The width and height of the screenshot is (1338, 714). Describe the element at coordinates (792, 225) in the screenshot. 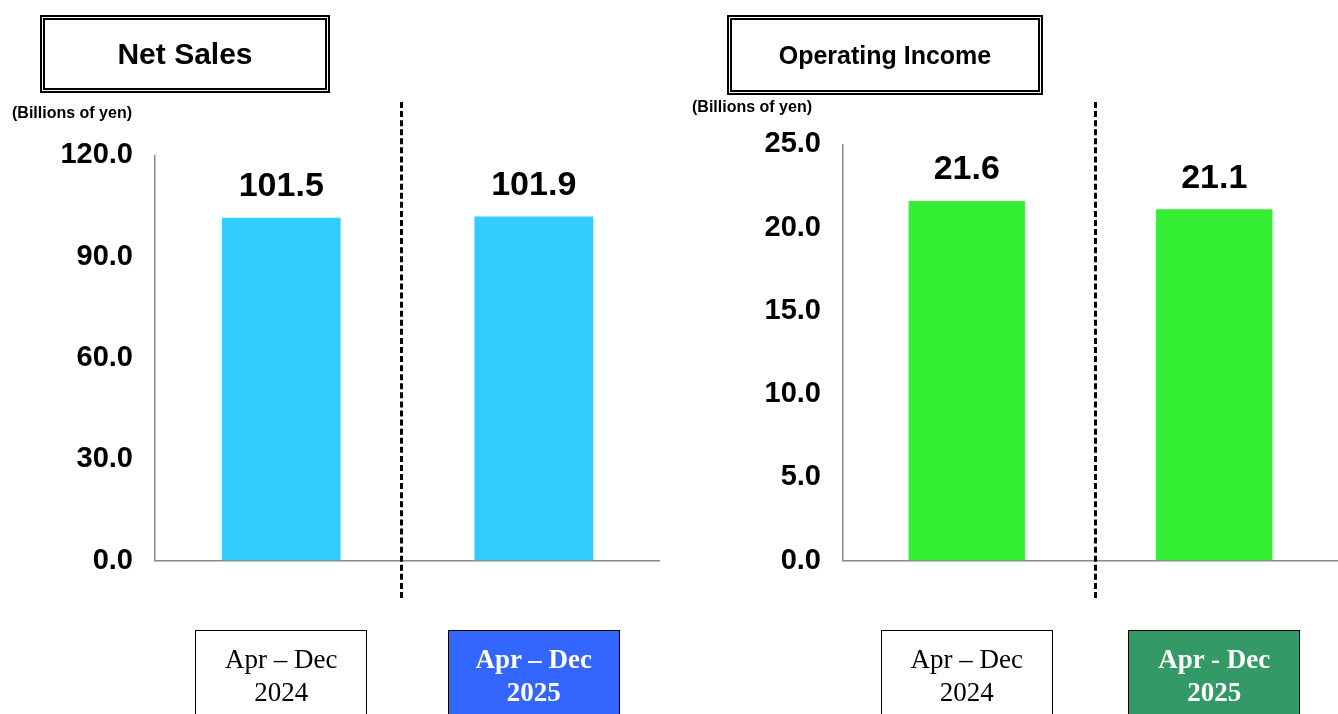

I see `y-tick-label: 20.0` at that location.